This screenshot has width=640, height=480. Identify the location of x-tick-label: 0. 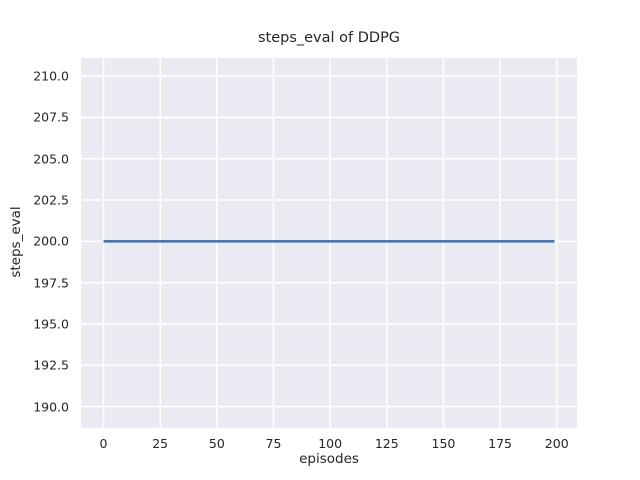
(103, 443).